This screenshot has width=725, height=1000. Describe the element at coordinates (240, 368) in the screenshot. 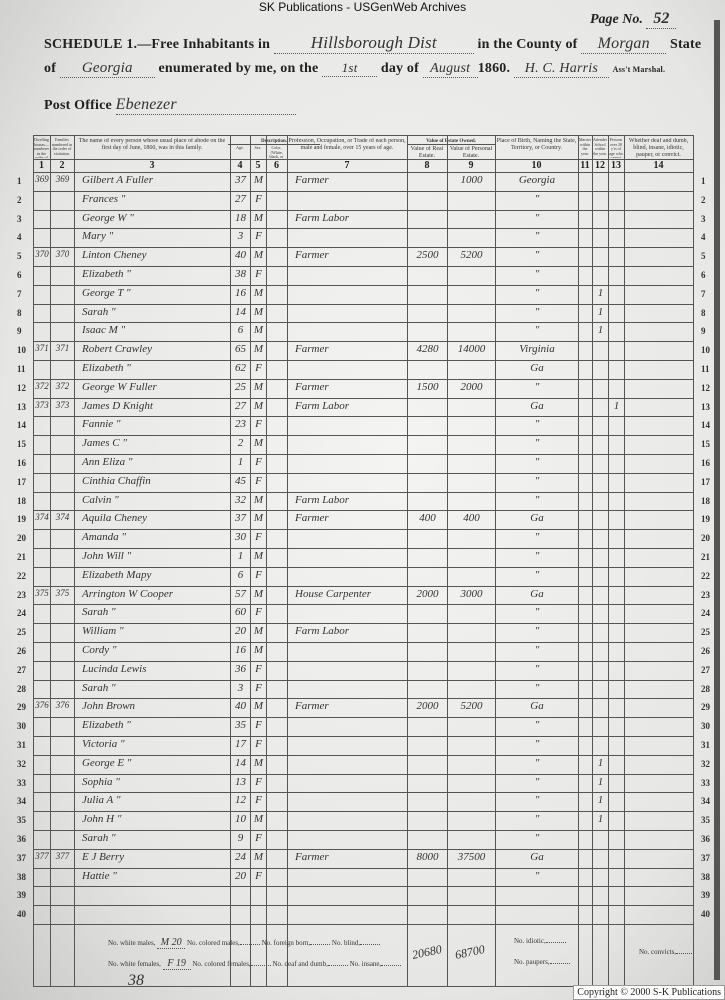

I see `age: 62` at that location.